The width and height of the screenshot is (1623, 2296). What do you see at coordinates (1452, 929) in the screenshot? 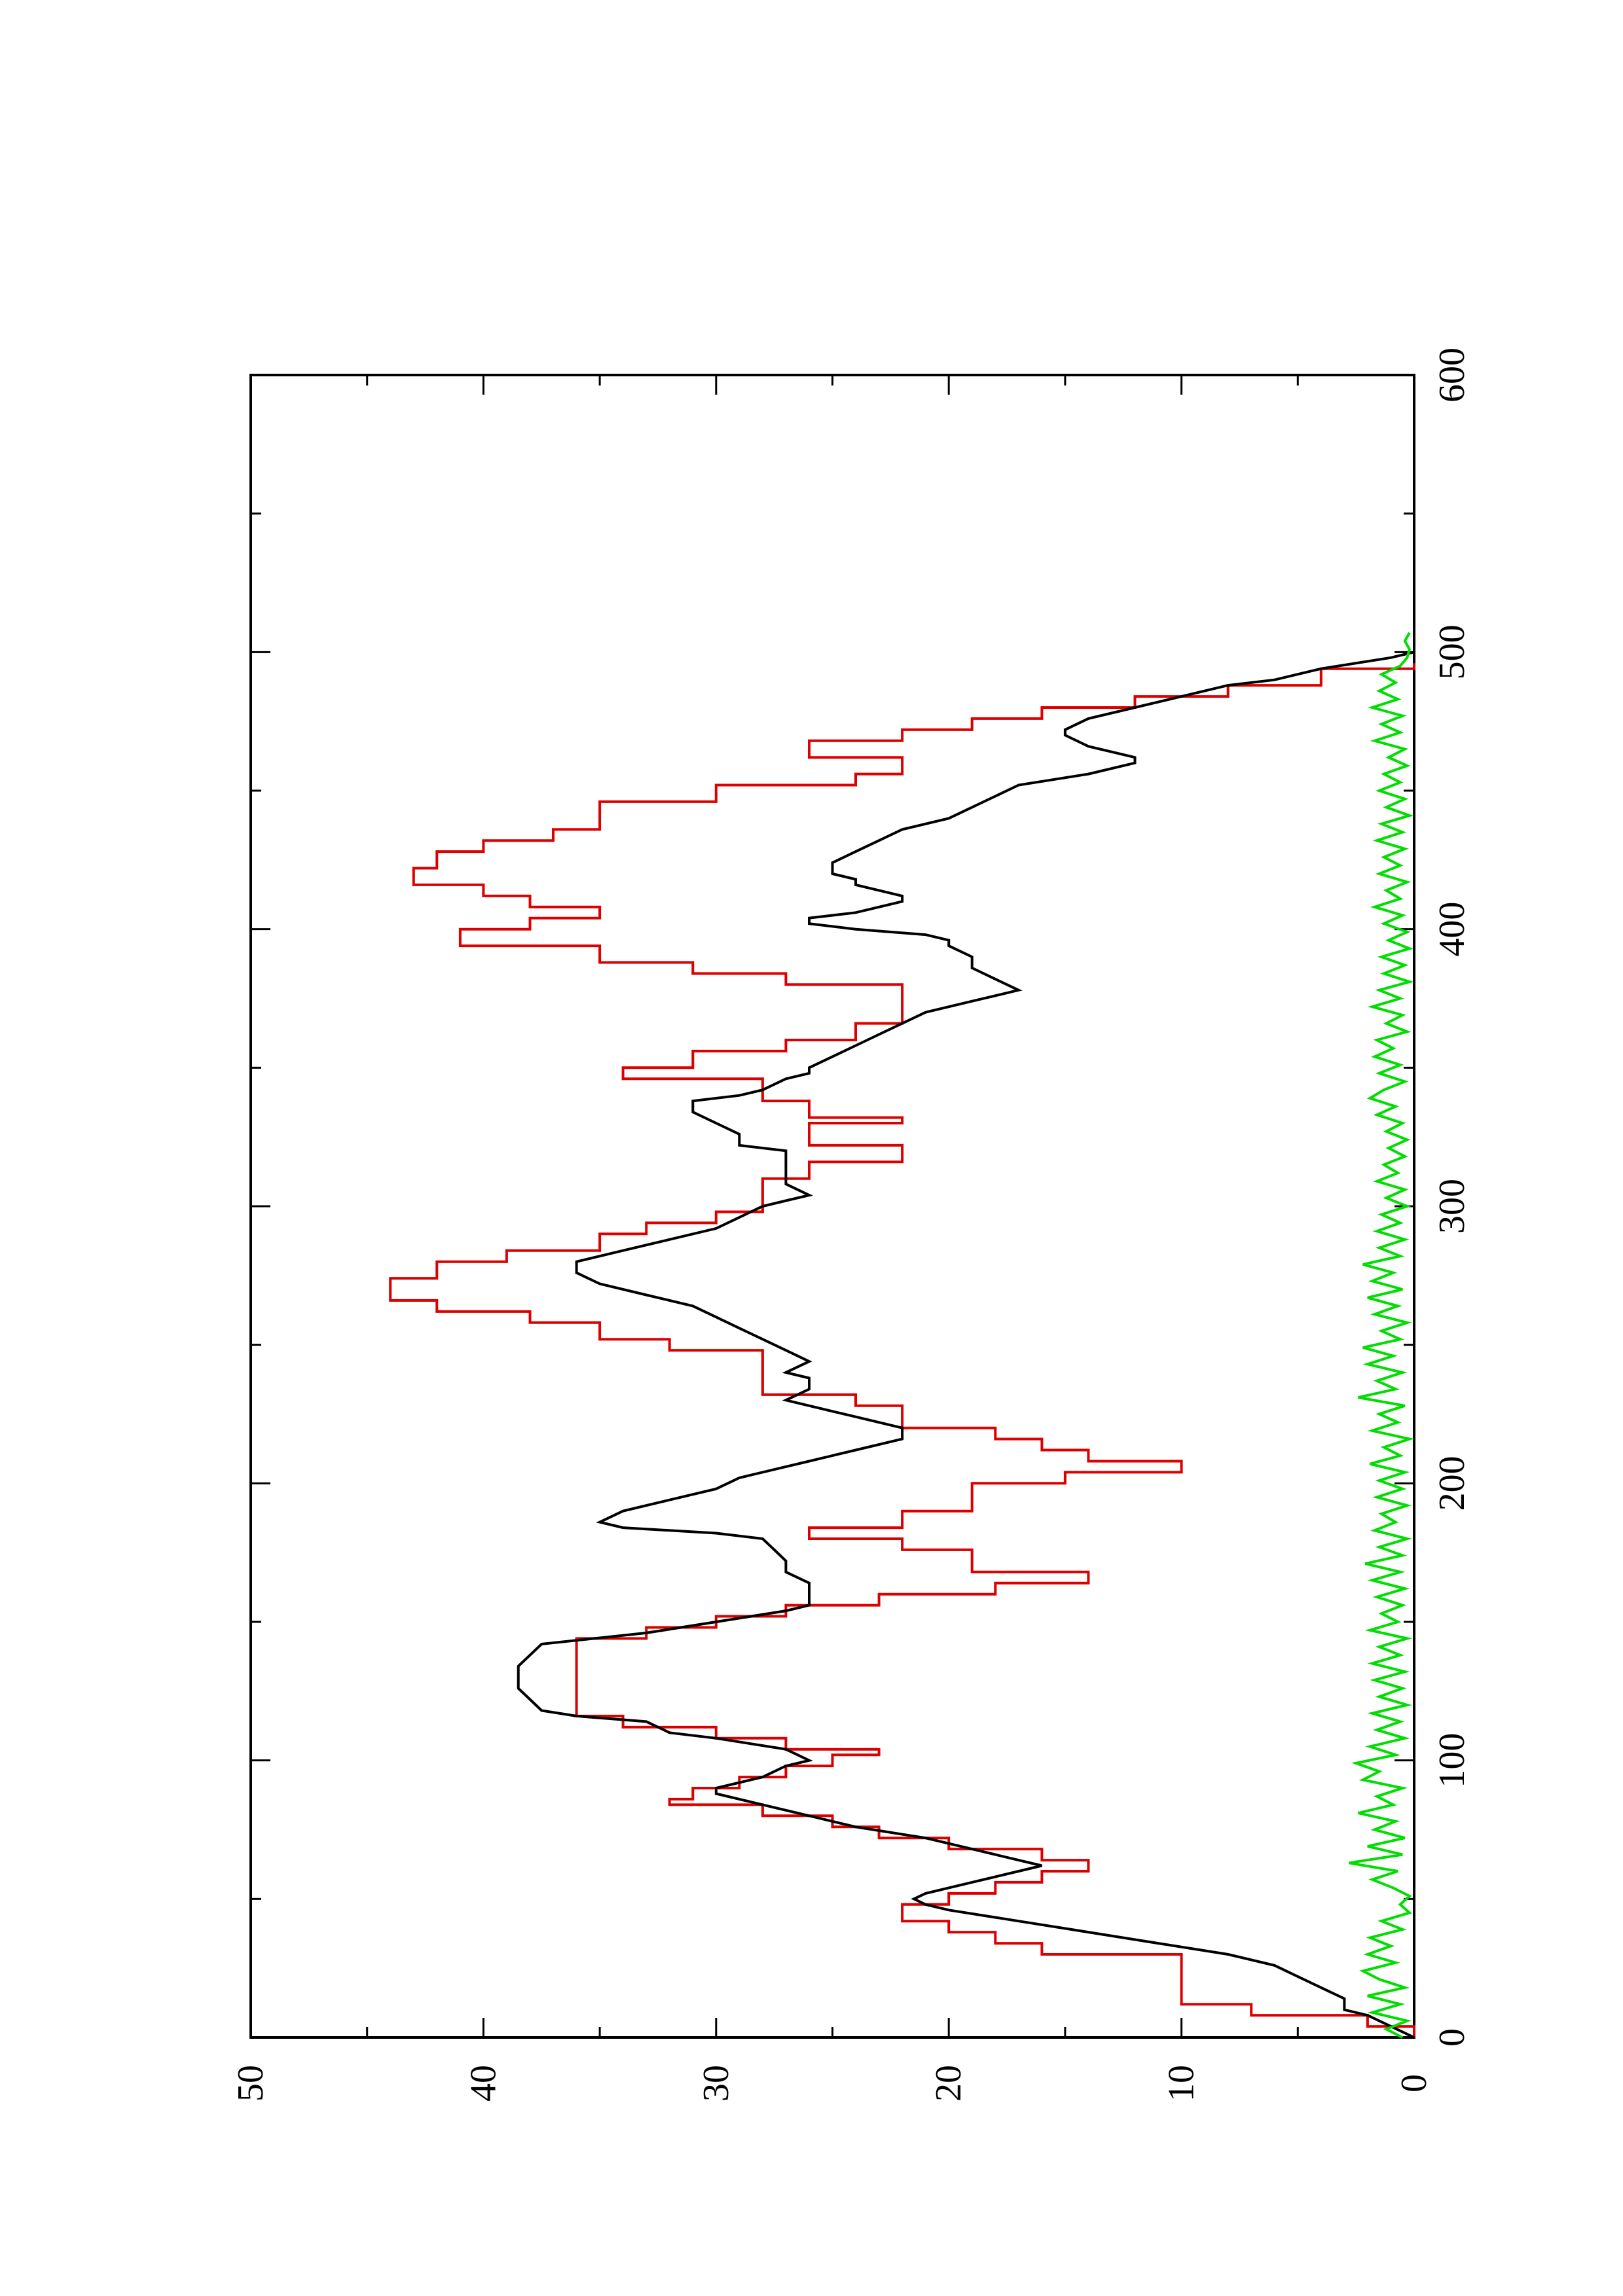
I see `x-tick-label: 400` at bounding box center [1452, 929].